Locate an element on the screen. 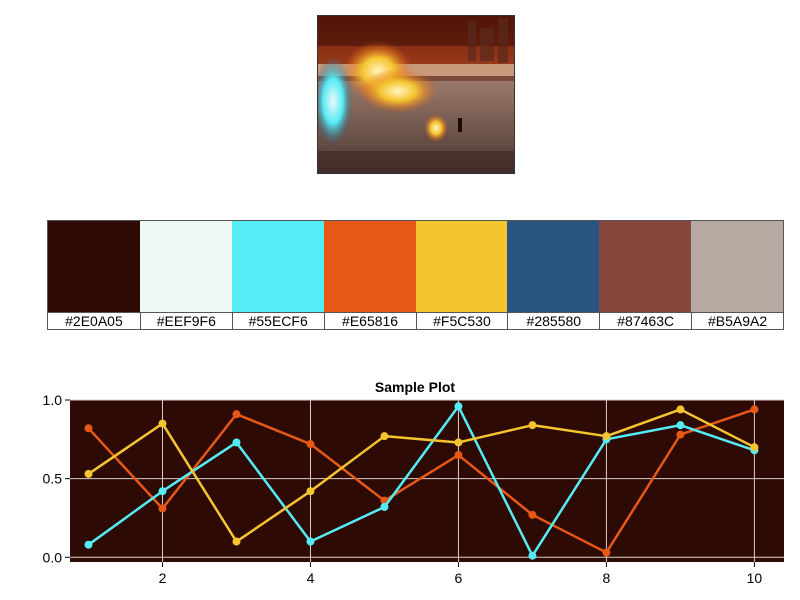 The width and height of the screenshot is (800, 600). palette-swatch: #285580 is located at coordinates (553, 275).